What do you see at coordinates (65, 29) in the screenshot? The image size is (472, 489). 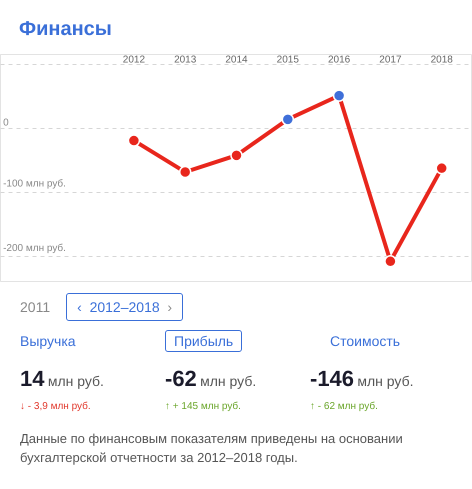 I see `chart-title: Финансы` at bounding box center [65, 29].